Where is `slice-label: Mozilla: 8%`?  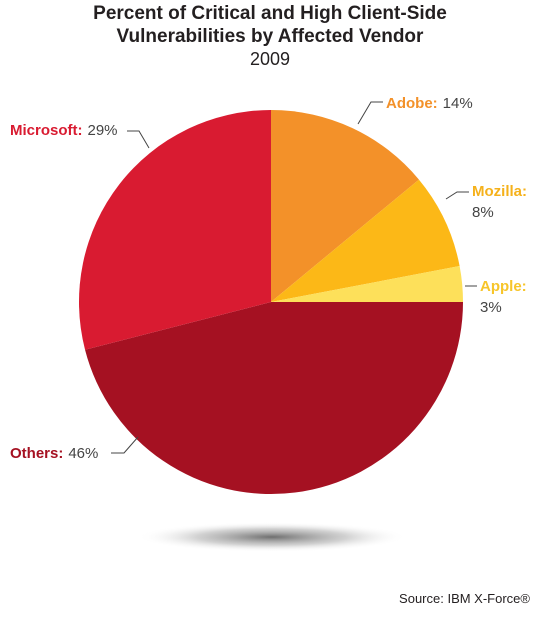 slice-label: Mozilla: 8% is located at coordinates (499, 202).